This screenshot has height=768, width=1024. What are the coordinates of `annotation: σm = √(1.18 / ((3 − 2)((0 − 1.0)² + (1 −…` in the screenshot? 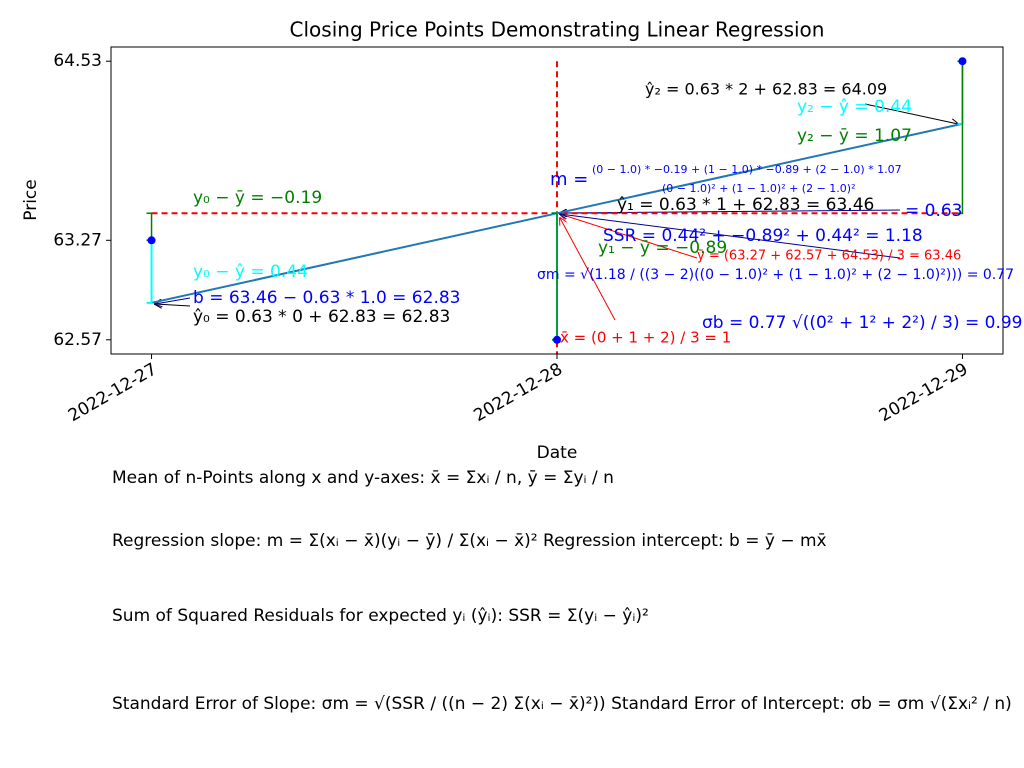 It's located at (775, 275).